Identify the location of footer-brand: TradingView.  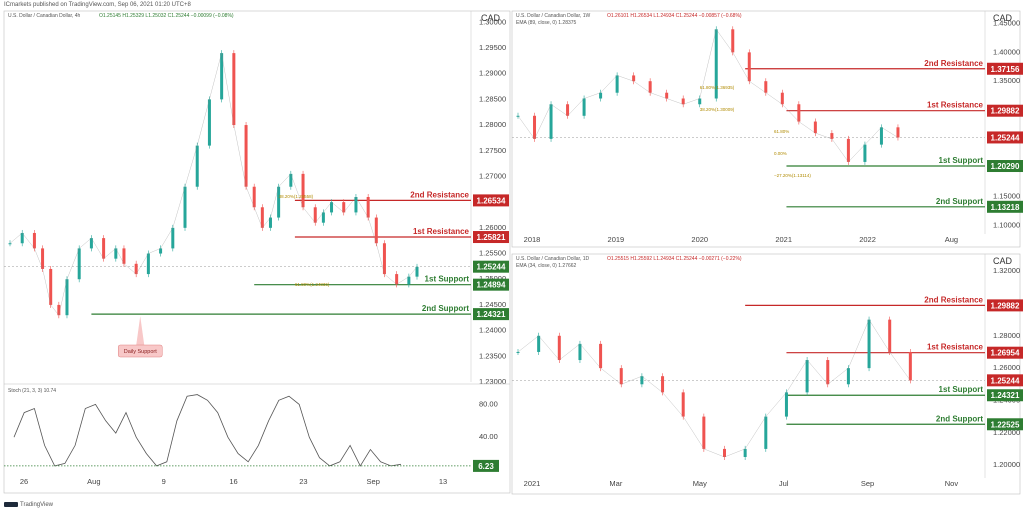
(37, 505).